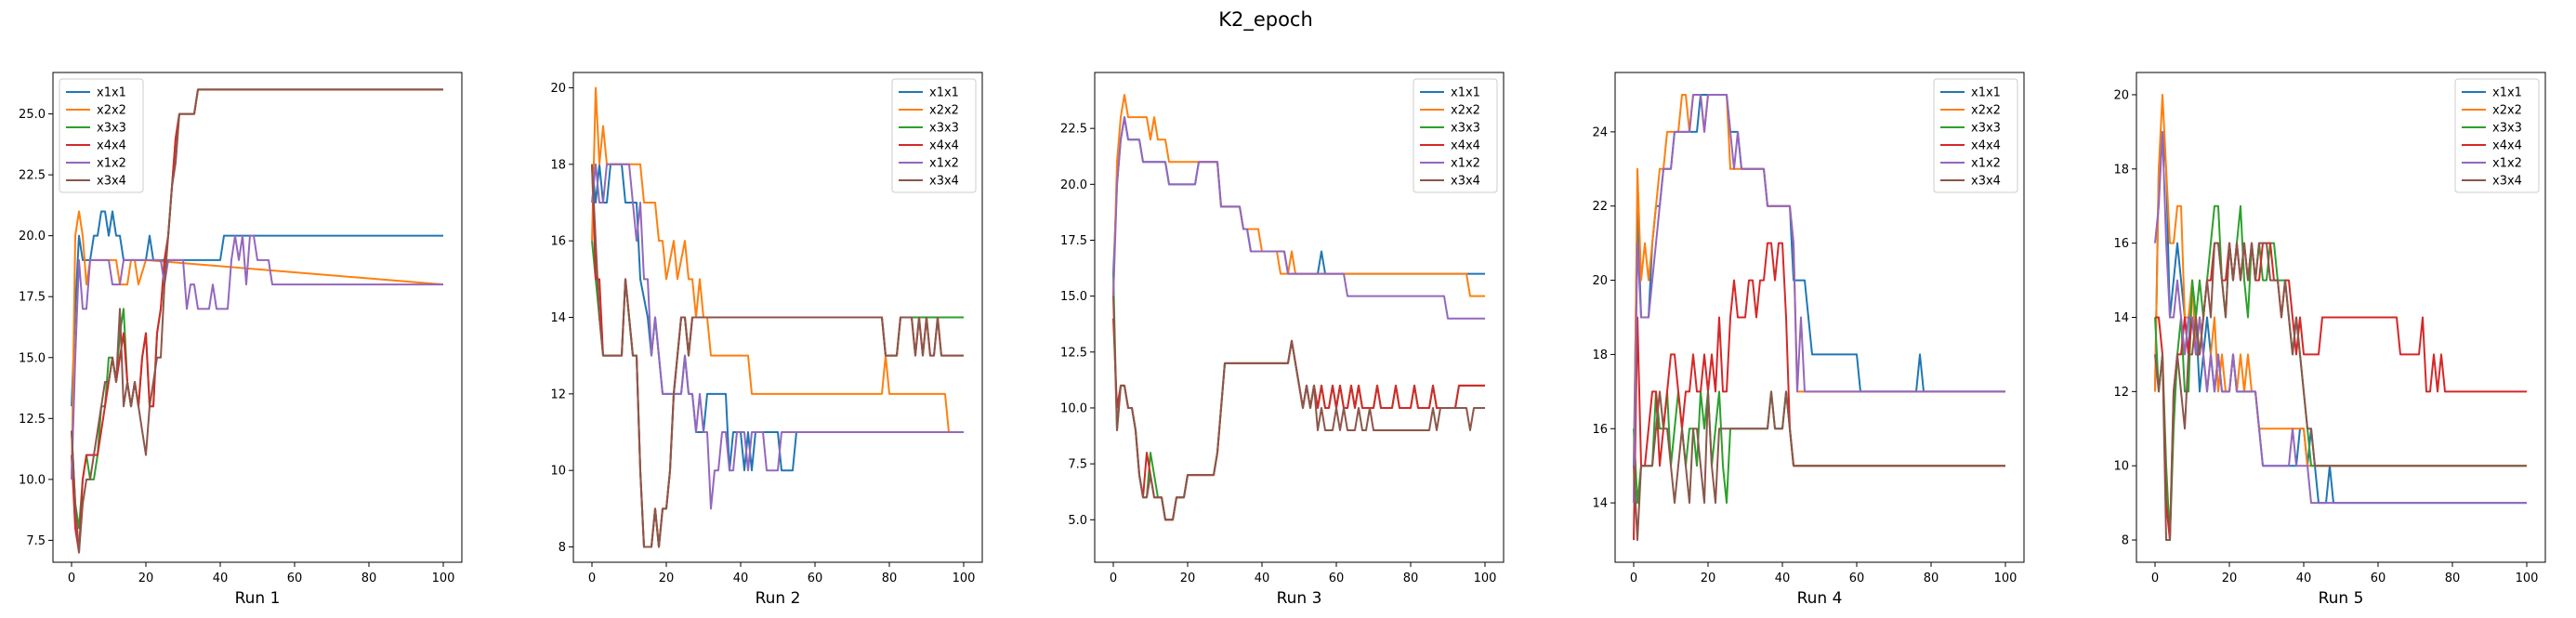  Describe the element at coordinates (32, 358) in the screenshot. I see `y-tick-label: 15.0` at that location.